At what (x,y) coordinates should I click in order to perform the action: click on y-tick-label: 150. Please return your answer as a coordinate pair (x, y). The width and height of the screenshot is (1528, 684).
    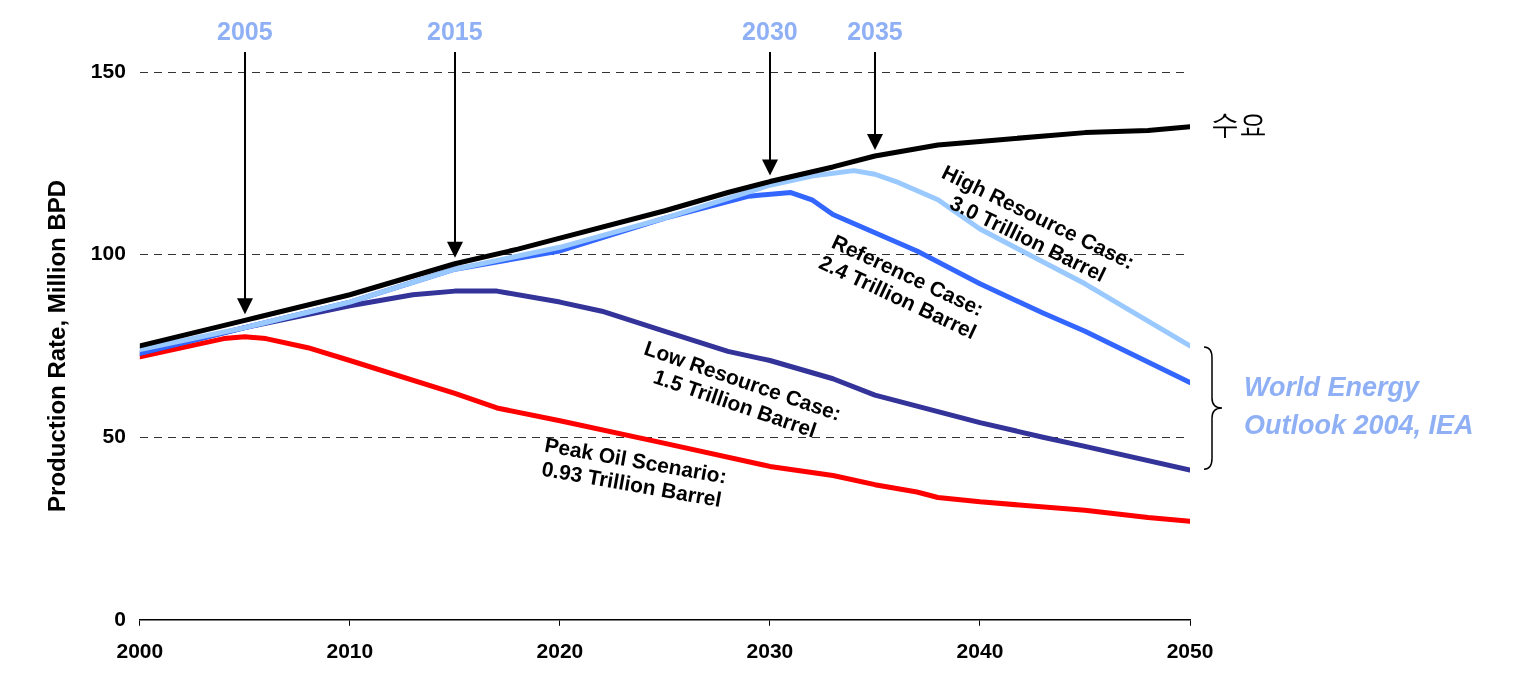
    Looking at the image, I should click on (108, 70).